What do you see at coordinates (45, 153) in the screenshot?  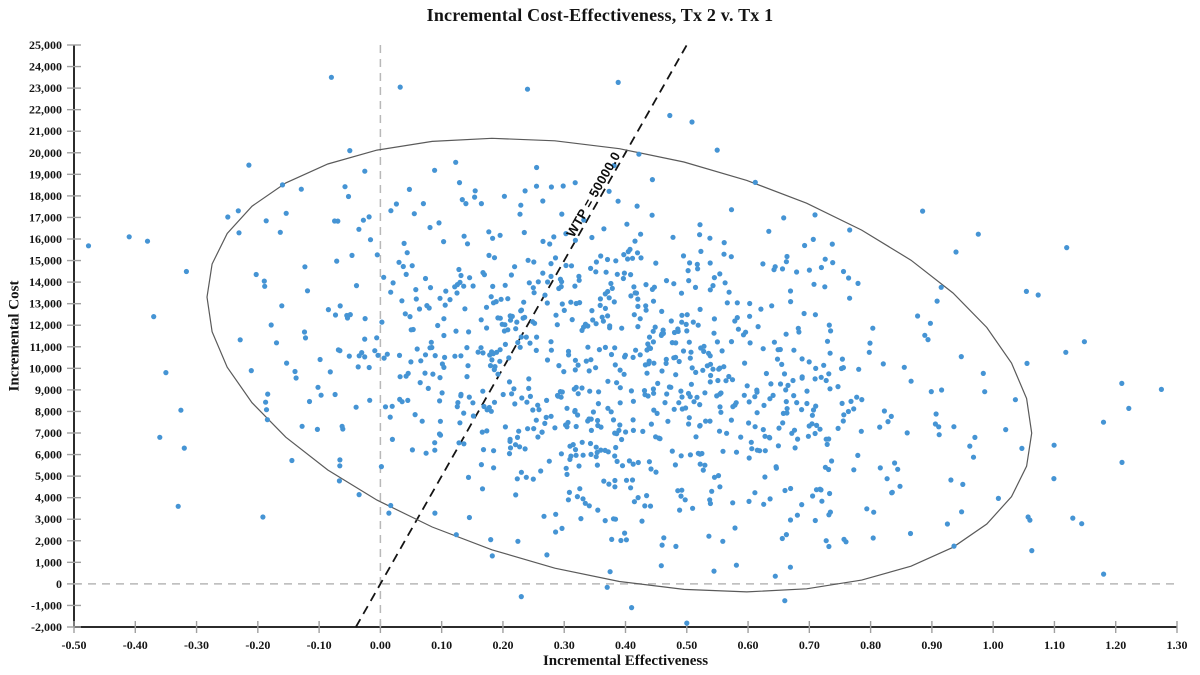 I see `y-tick-label: 20,000` at bounding box center [45, 153].